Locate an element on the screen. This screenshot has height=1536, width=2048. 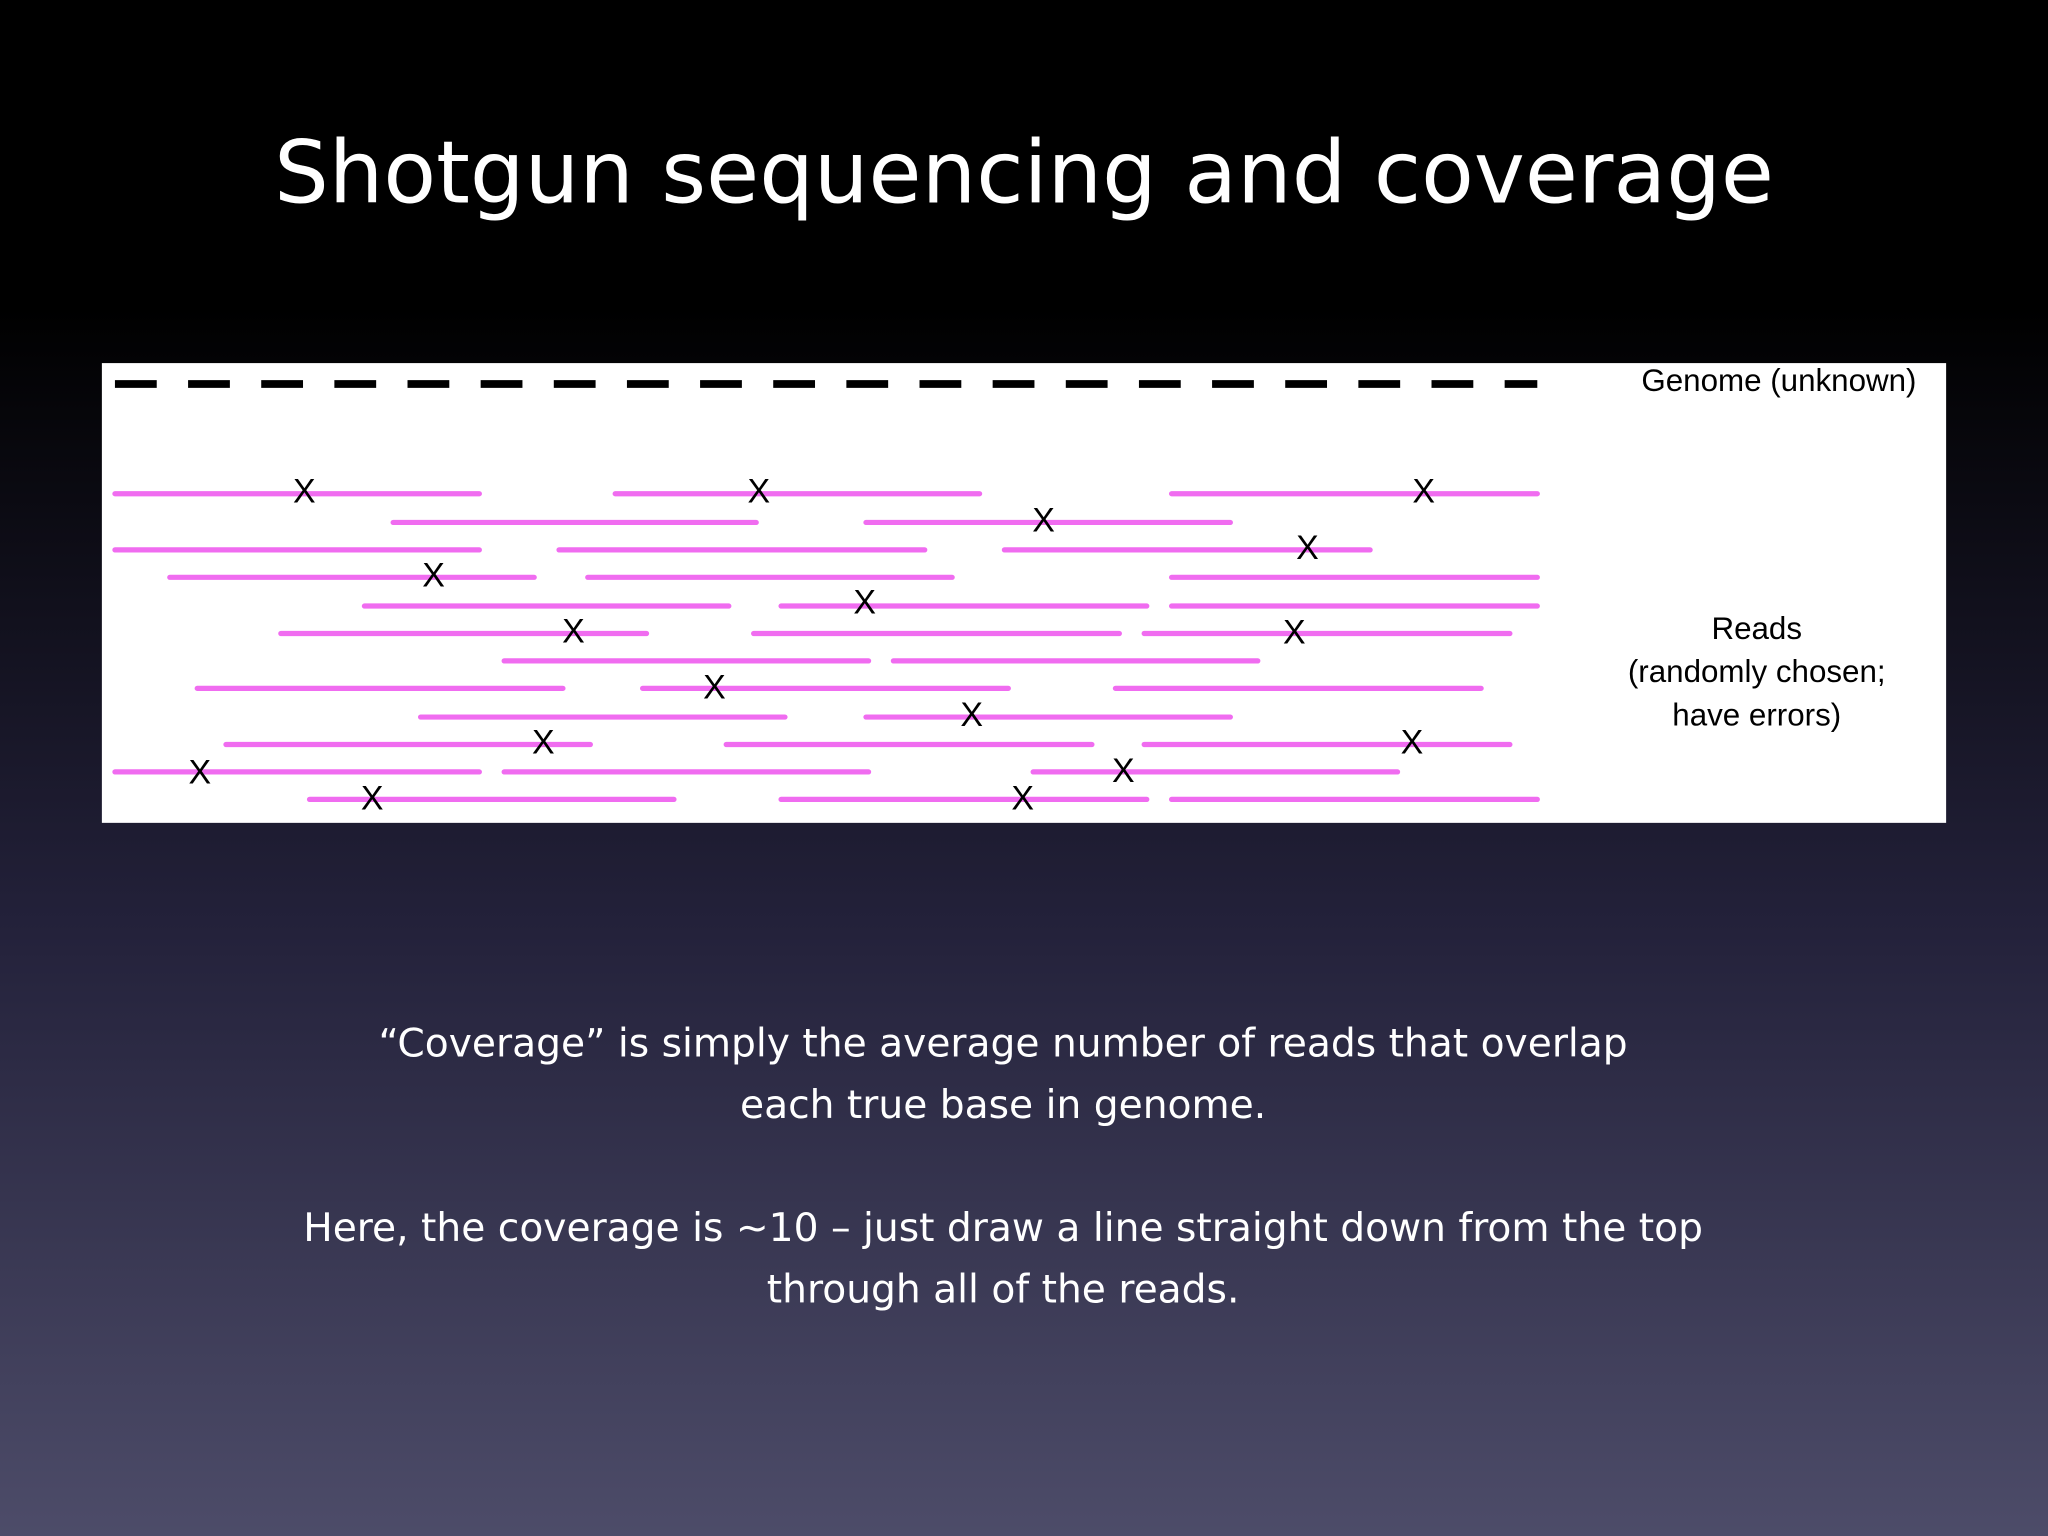
paragraph-line: each true base in genome. is located at coordinates (1003, 1105).